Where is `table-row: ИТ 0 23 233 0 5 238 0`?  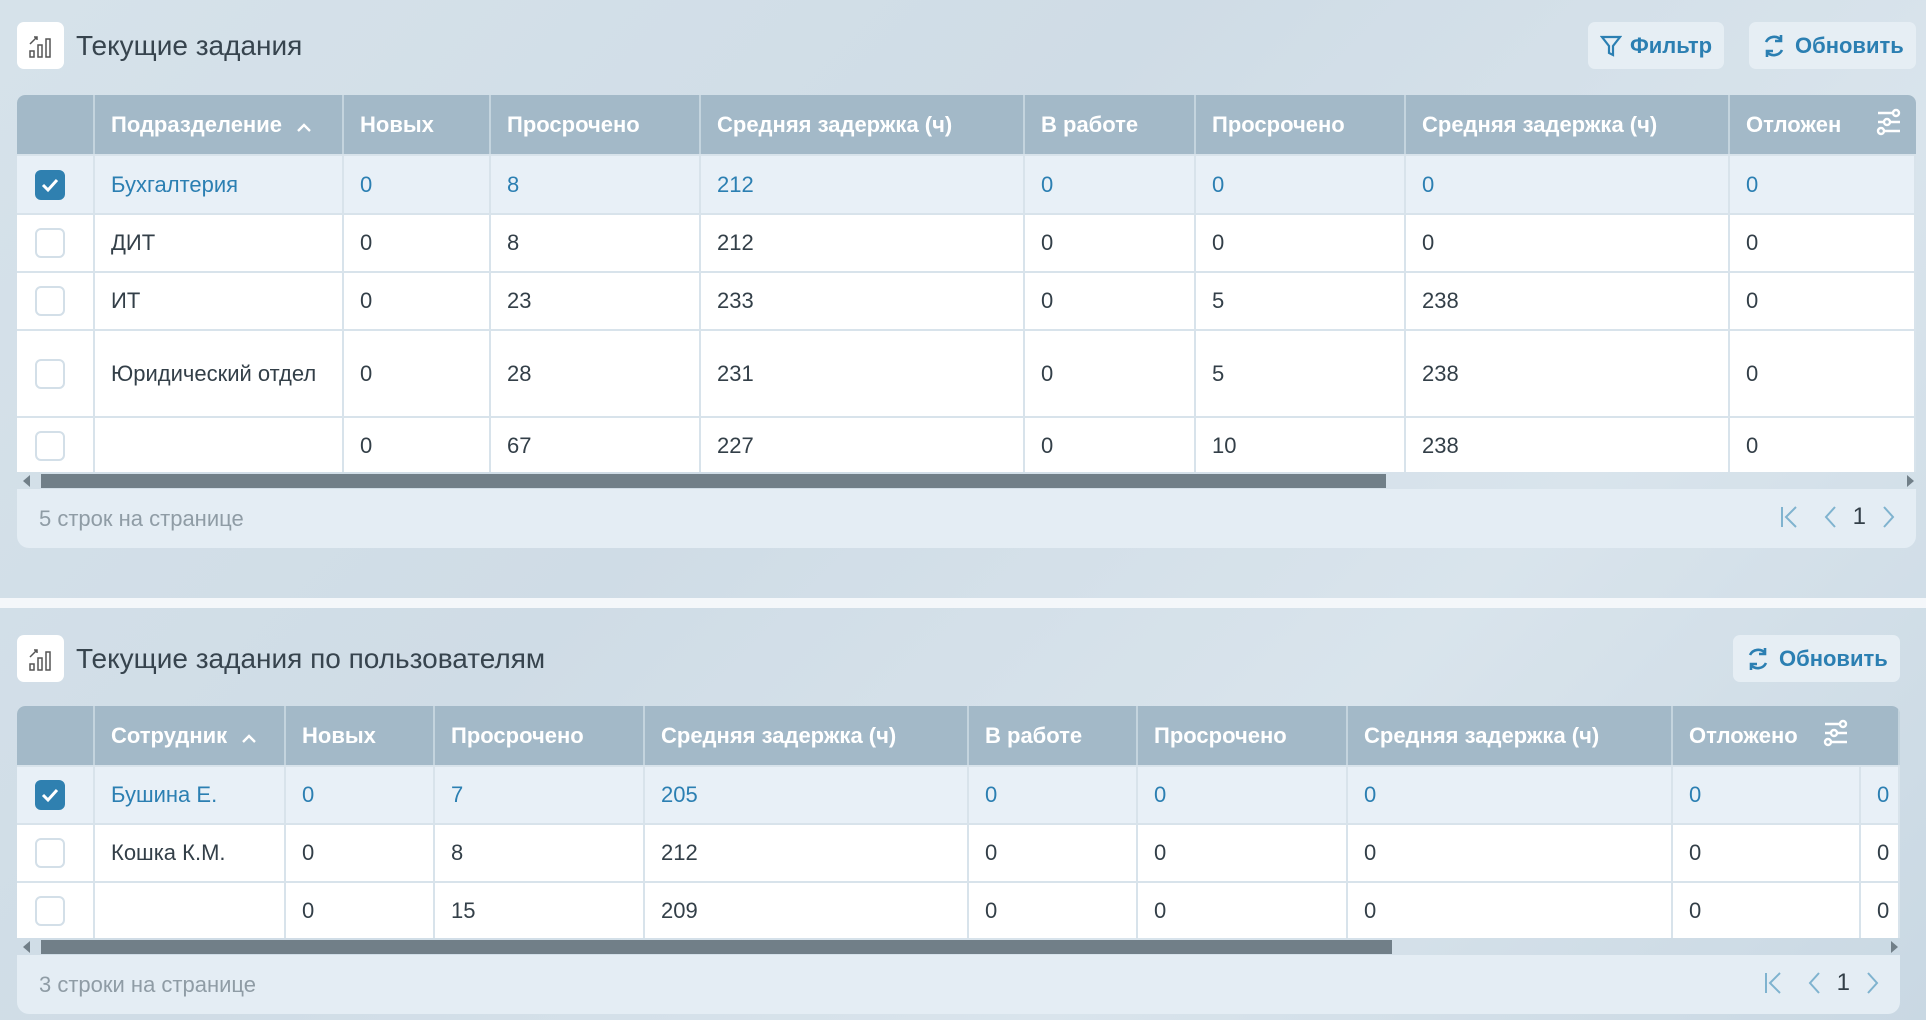 table-row: ИТ 0 23 233 0 5 238 0 is located at coordinates (966, 300).